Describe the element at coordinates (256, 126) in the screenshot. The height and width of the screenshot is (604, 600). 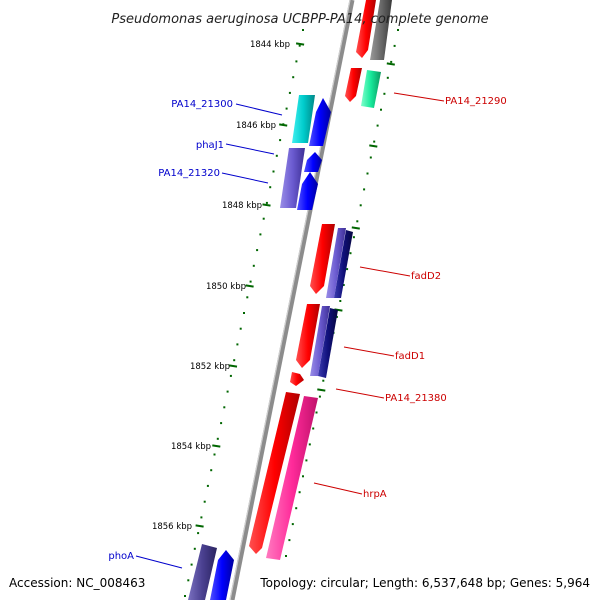
I see `tick-label-1846: 1846 kbp` at that location.